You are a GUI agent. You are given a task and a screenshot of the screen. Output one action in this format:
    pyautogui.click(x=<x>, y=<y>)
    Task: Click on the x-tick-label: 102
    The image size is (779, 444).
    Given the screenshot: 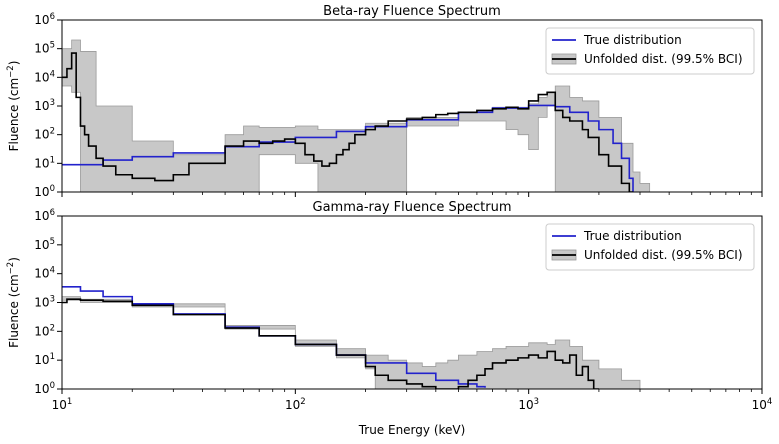 What is the action you would take?
    pyautogui.click(x=295, y=404)
    